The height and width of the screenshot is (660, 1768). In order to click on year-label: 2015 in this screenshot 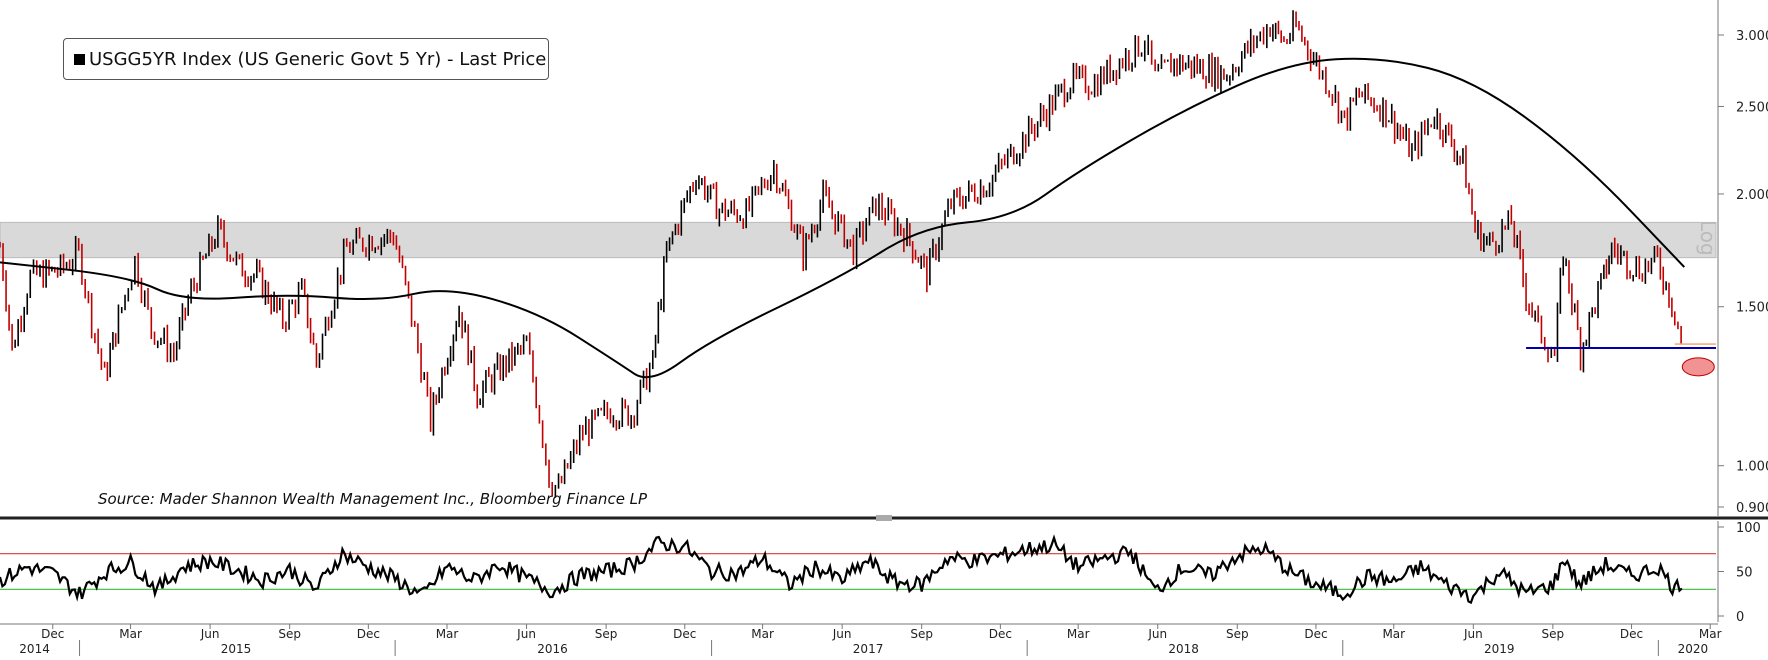, I will do `click(236, 649)`.